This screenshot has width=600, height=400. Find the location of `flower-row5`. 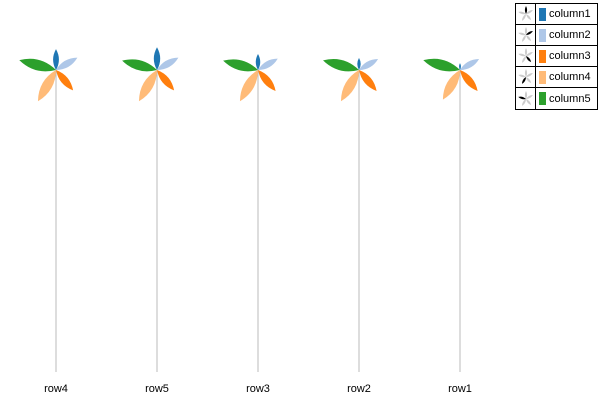

flower-row5 is located at coordinates (150, 74).